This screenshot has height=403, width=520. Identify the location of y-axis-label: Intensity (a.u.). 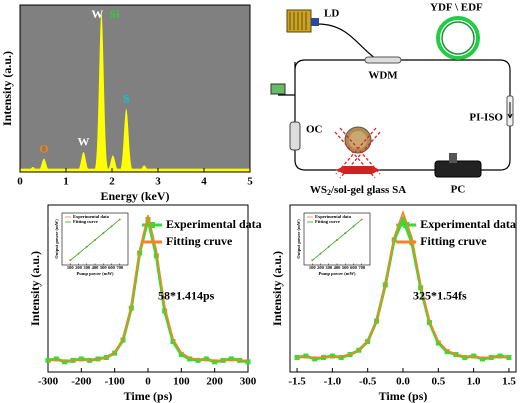
(35, 288).